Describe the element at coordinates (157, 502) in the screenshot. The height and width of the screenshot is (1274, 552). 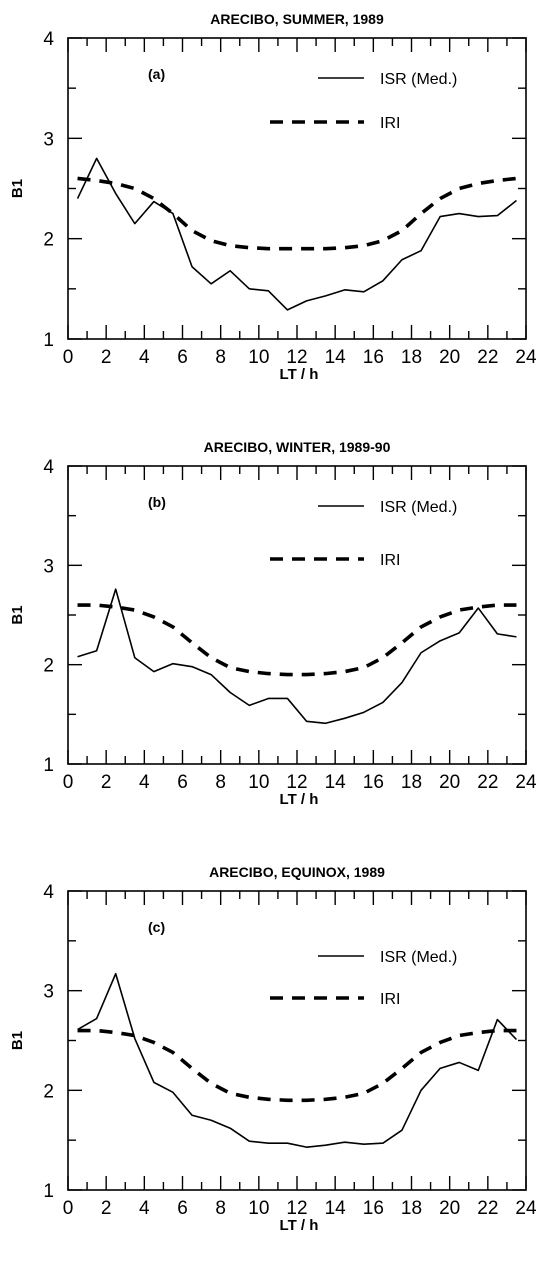
I see `panel-label: (b)` at that location.